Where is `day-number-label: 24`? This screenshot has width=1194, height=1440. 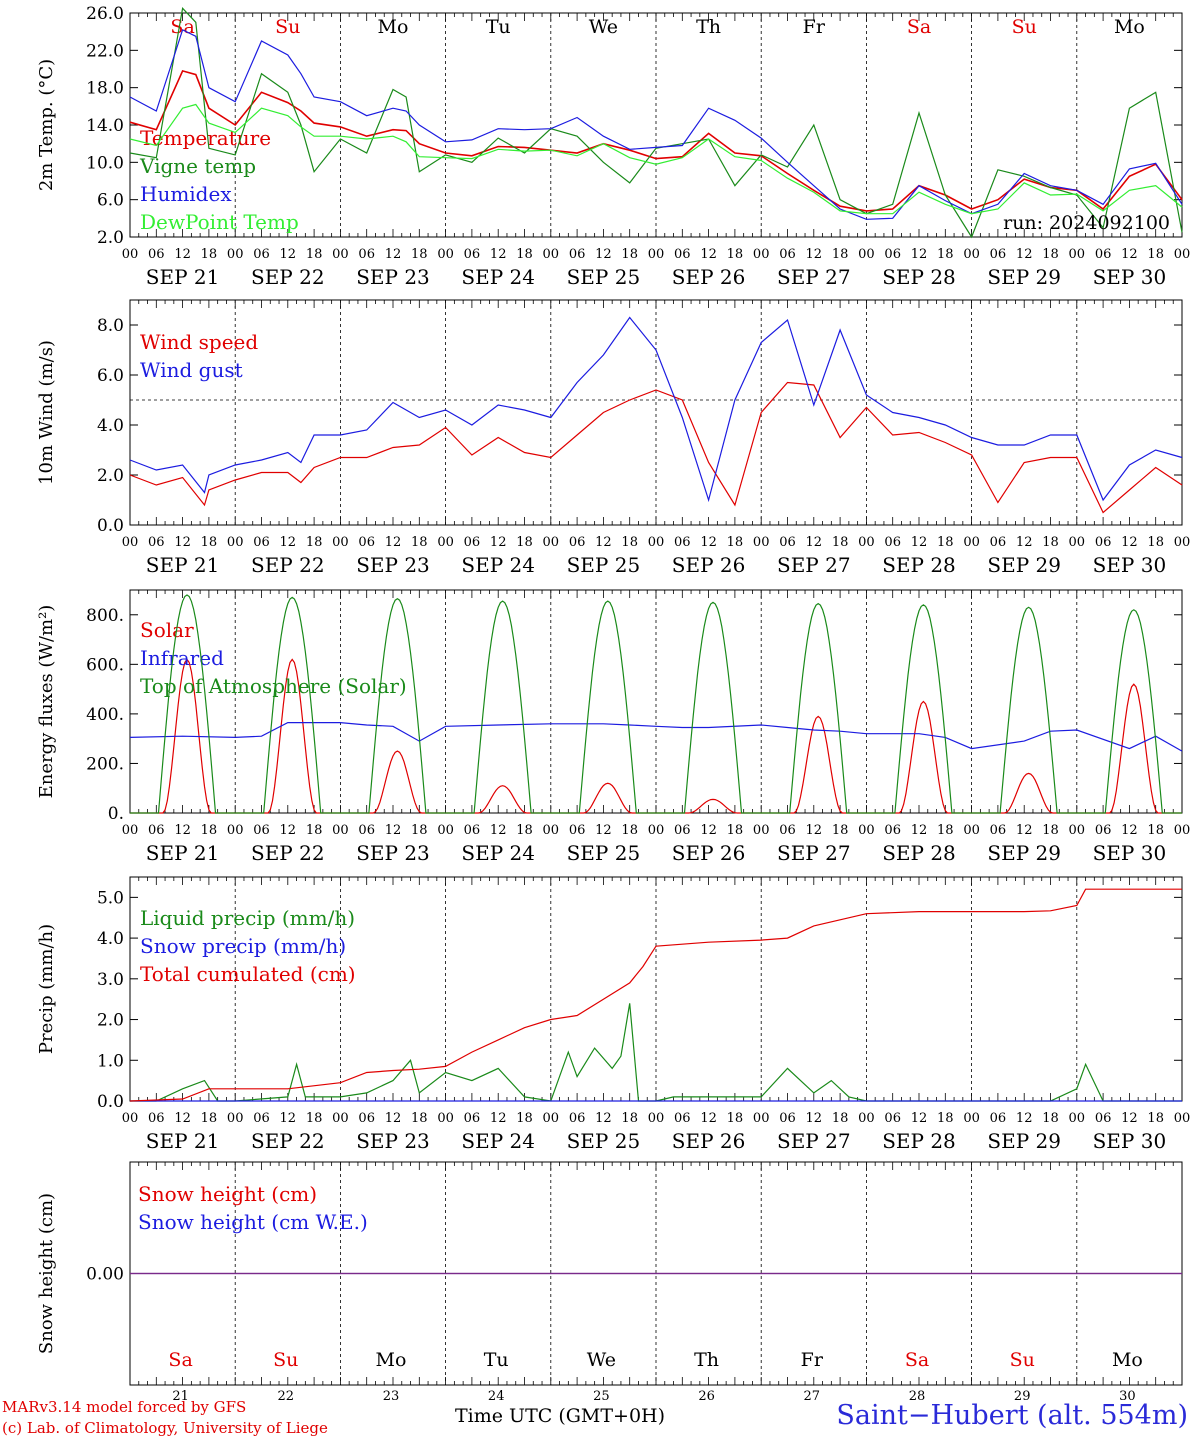
day-number-label: 24 is located at coordinates (496, 1396).